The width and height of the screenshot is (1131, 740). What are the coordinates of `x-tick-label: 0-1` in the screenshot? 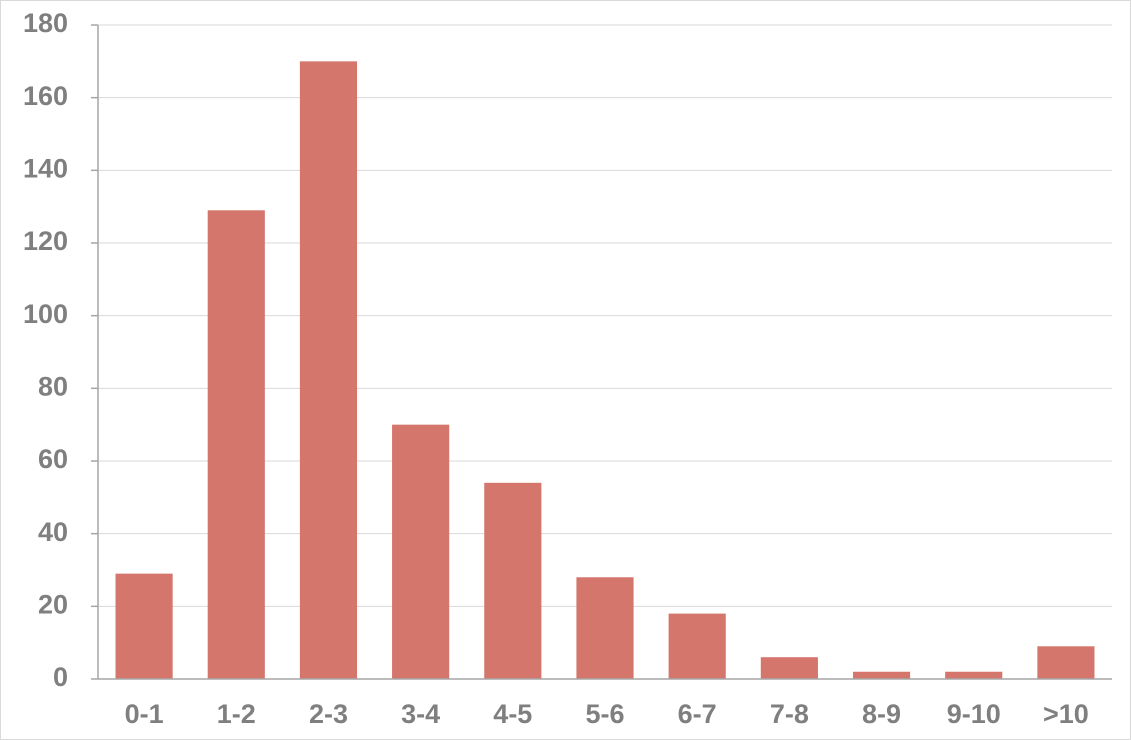 It's located at (144, 714).